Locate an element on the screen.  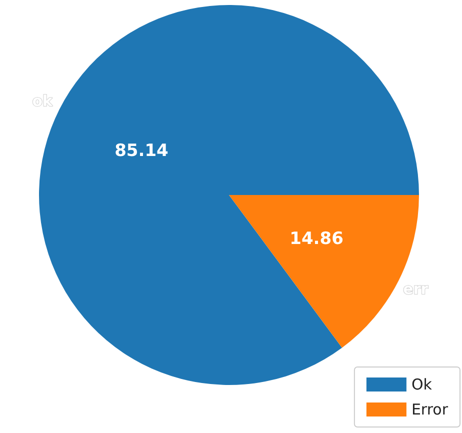
data-label: 85.14 is located at coordinates (141, 150).